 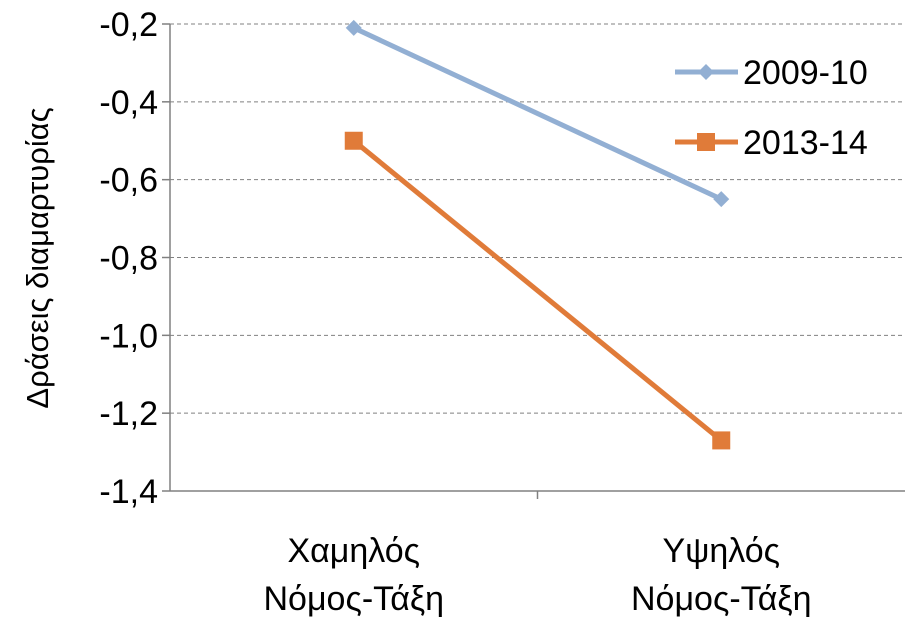 I want to click on legend-label: 2013-14, so click(x=805, y=143).